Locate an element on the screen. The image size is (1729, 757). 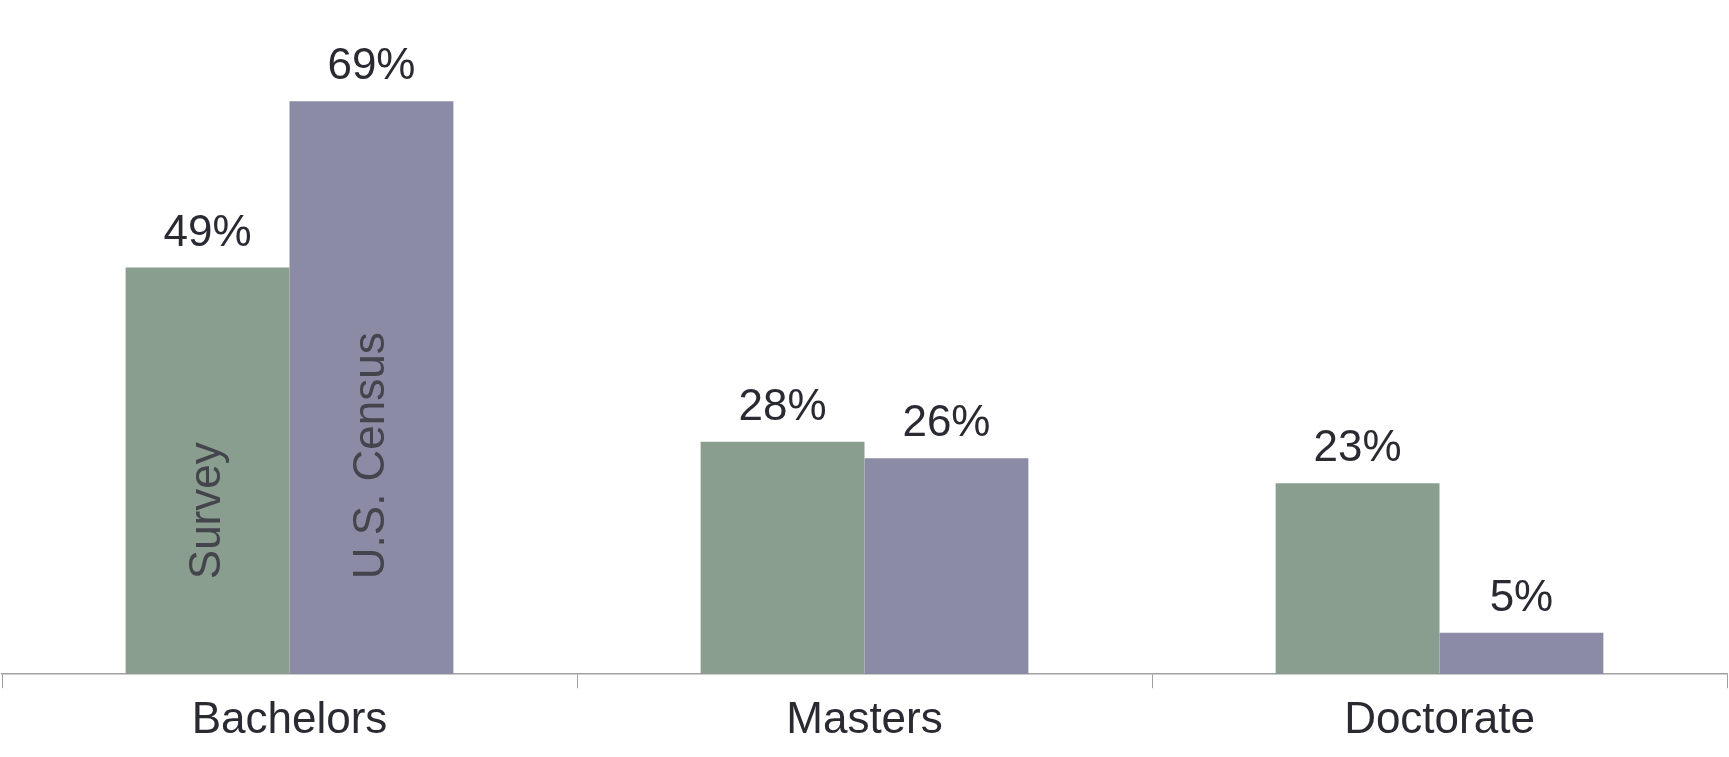
x-tick-label: Bachelors is located at coordinates (289, 717).